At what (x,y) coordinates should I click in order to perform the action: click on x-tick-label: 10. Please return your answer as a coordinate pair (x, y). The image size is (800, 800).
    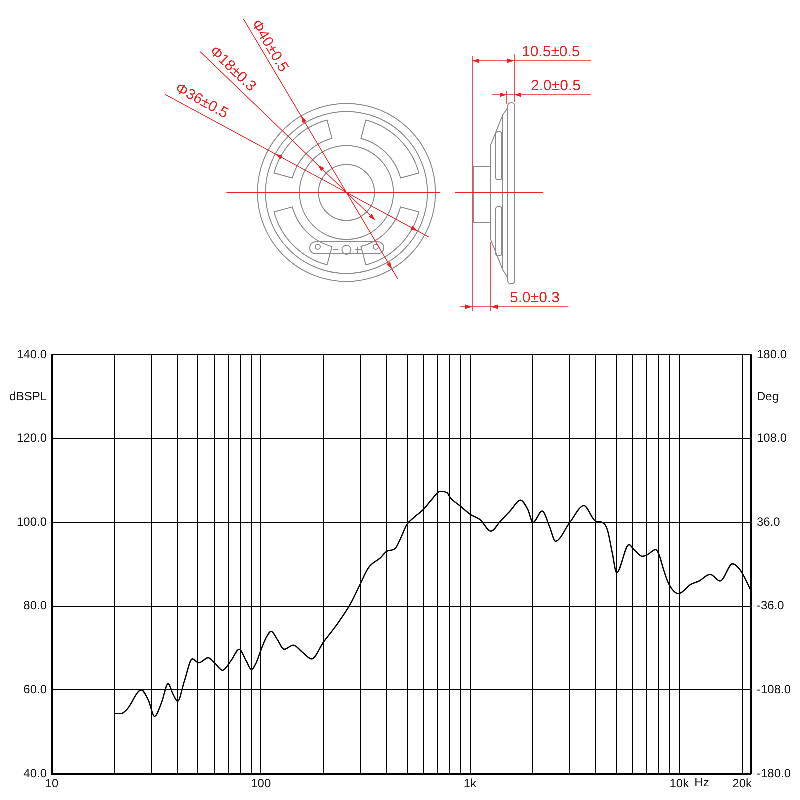
    Looking at the image, I should click on (52, 783).